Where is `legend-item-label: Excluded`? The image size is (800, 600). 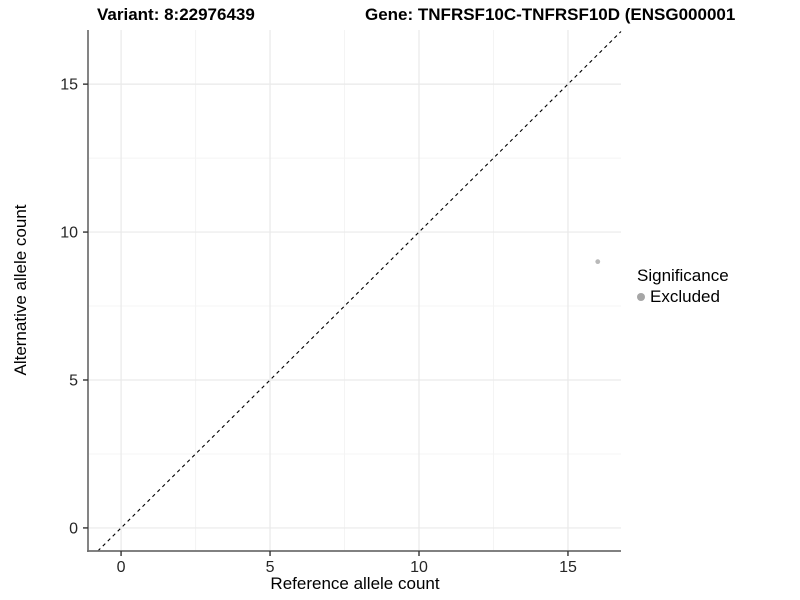 legend-item-label: Excluded is located at coordinates (685, 296).